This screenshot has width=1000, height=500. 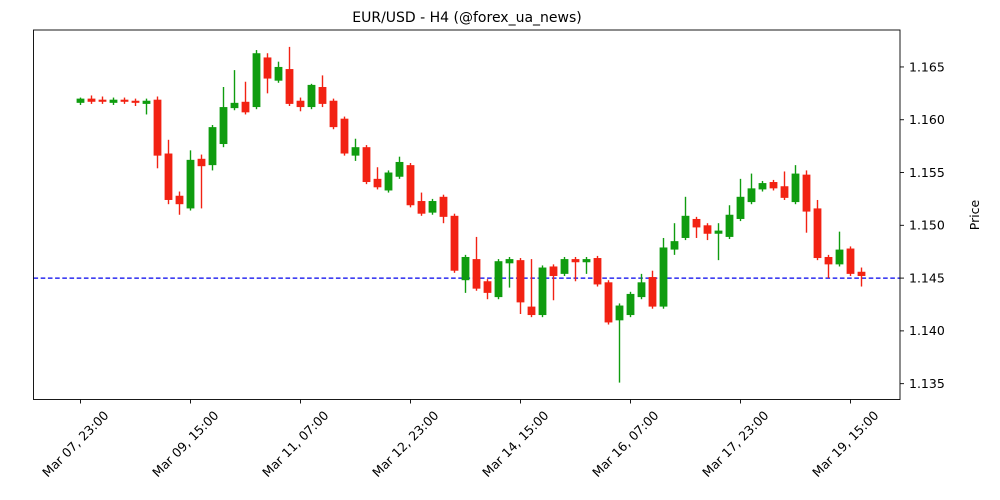 I want to click on y-tick-label: 1.165, so click(x=927, y=66).